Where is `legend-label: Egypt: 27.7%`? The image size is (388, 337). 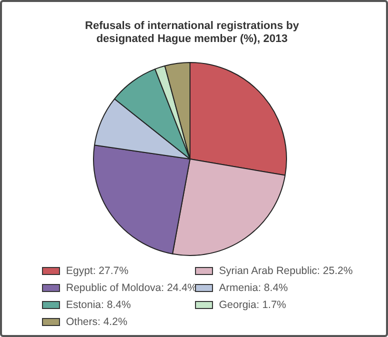 legend-label: Egypt: 27.7% is located at coordinates (97, 270).